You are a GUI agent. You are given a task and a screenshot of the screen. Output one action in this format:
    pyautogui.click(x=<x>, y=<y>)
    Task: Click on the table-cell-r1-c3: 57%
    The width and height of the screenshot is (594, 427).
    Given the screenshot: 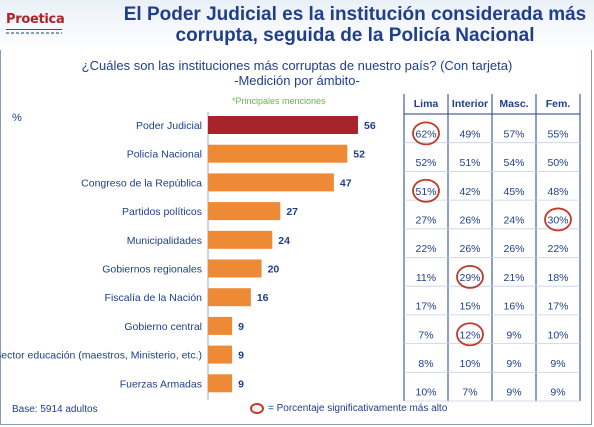 What is the action you would take?
    pyautogui.click(x=513, y=134)
    